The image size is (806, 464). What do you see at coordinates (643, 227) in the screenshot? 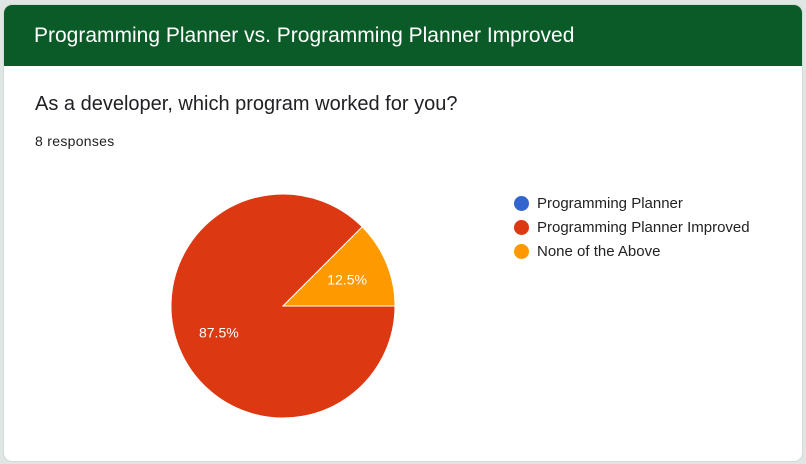
I see `legend-label: Programming Planner Improved` at bounding box center [643, 227].